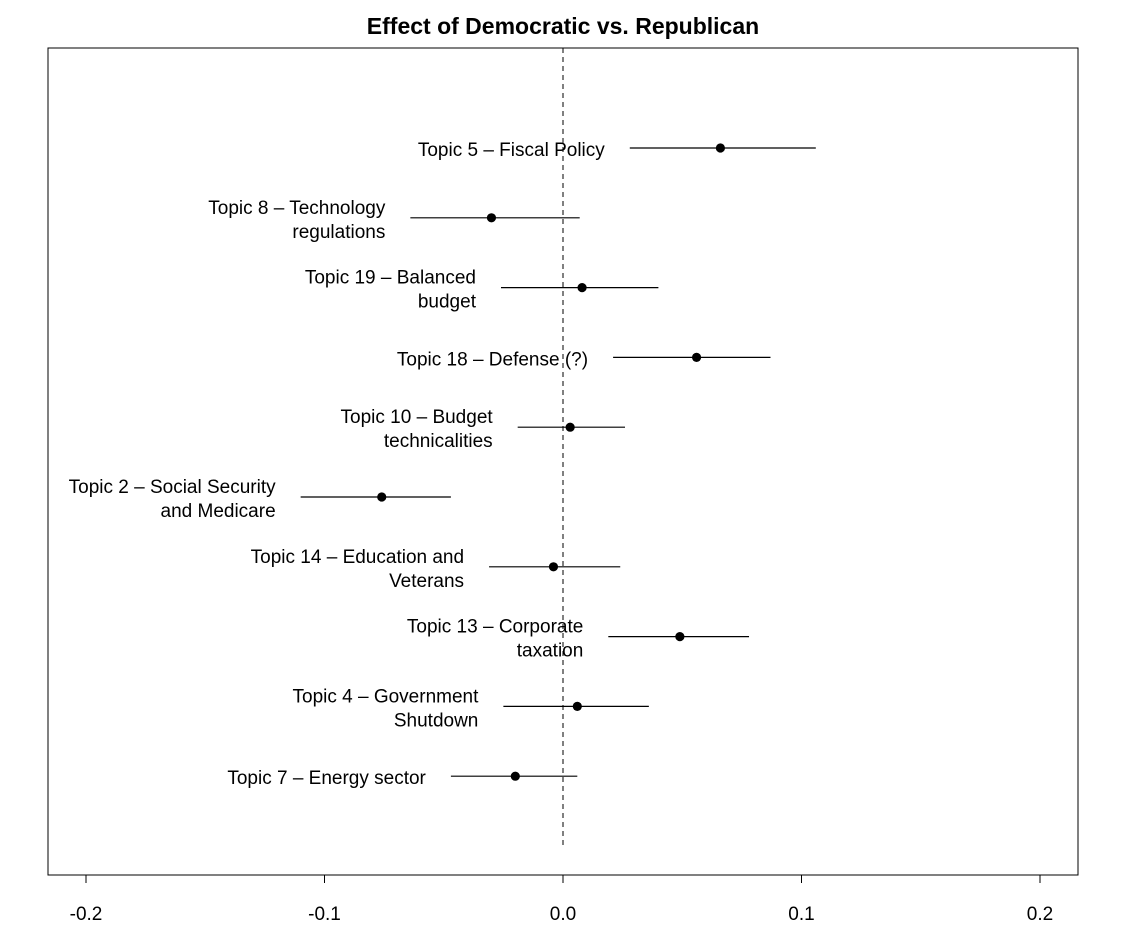 This screenshot has width=1127, height=925. I want to click on topic-label: Topic 5 – Fiscal Policy, so click(511, 150).